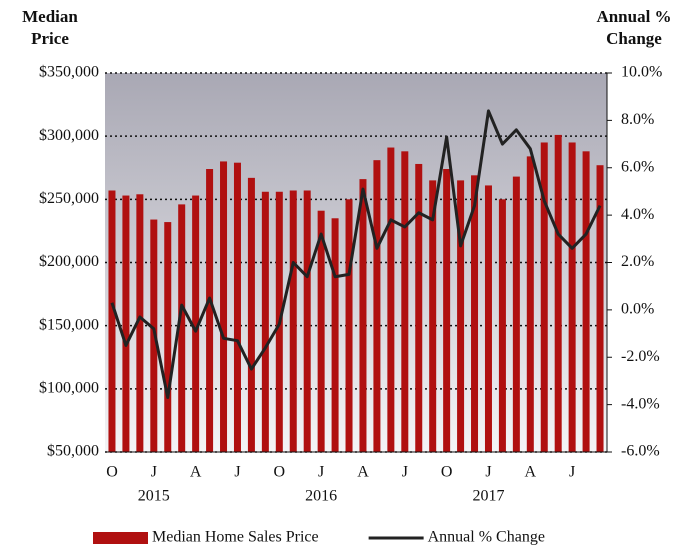  I want to click on y2-axis-title: Annual % Change, so click(634, 27).